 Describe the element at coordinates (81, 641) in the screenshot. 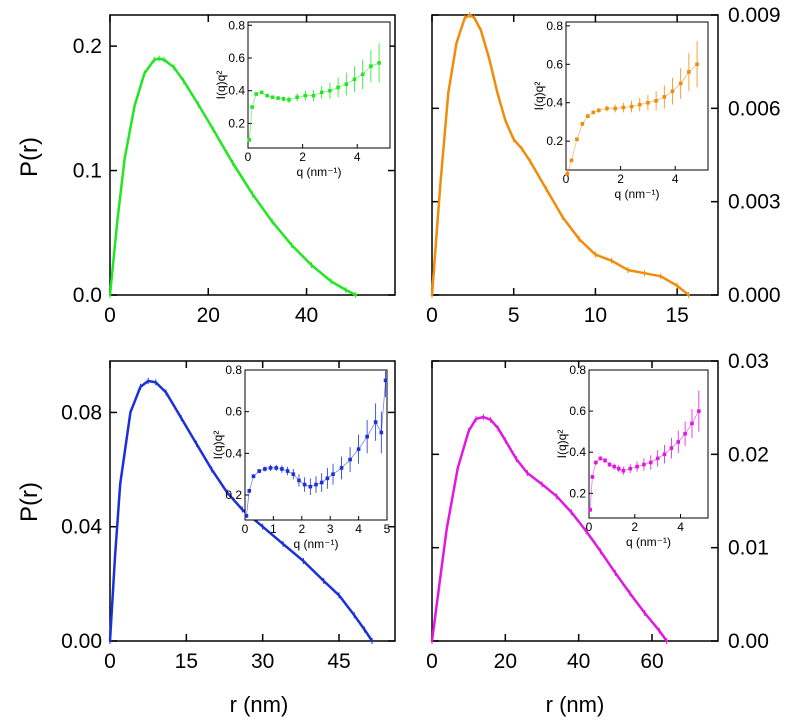

I see `y-tick-label: 0.00` at that location.